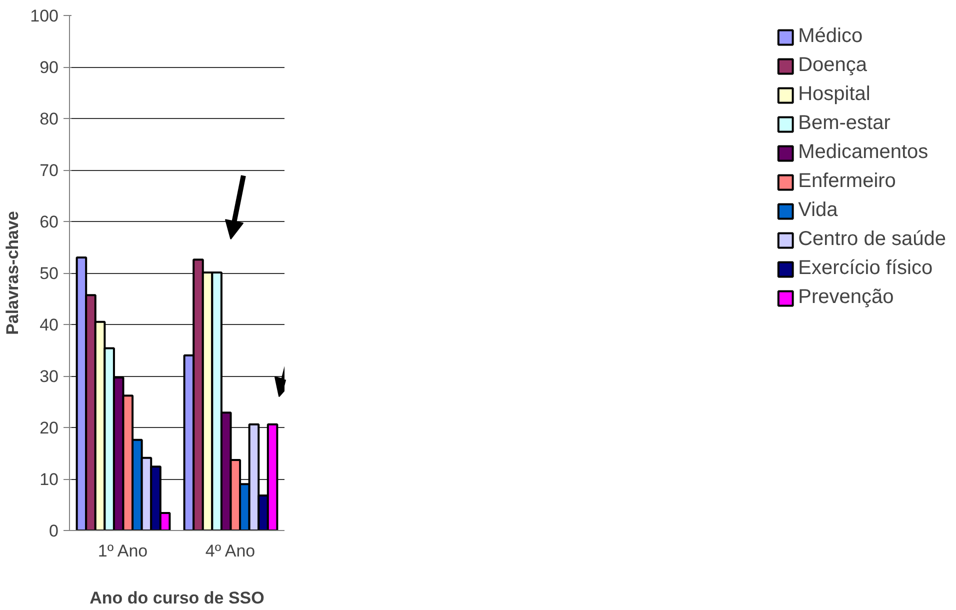 This screenshot has height=610, width=956. I want to click on y-axis-title: Palavras-chave, so click(12, 273).